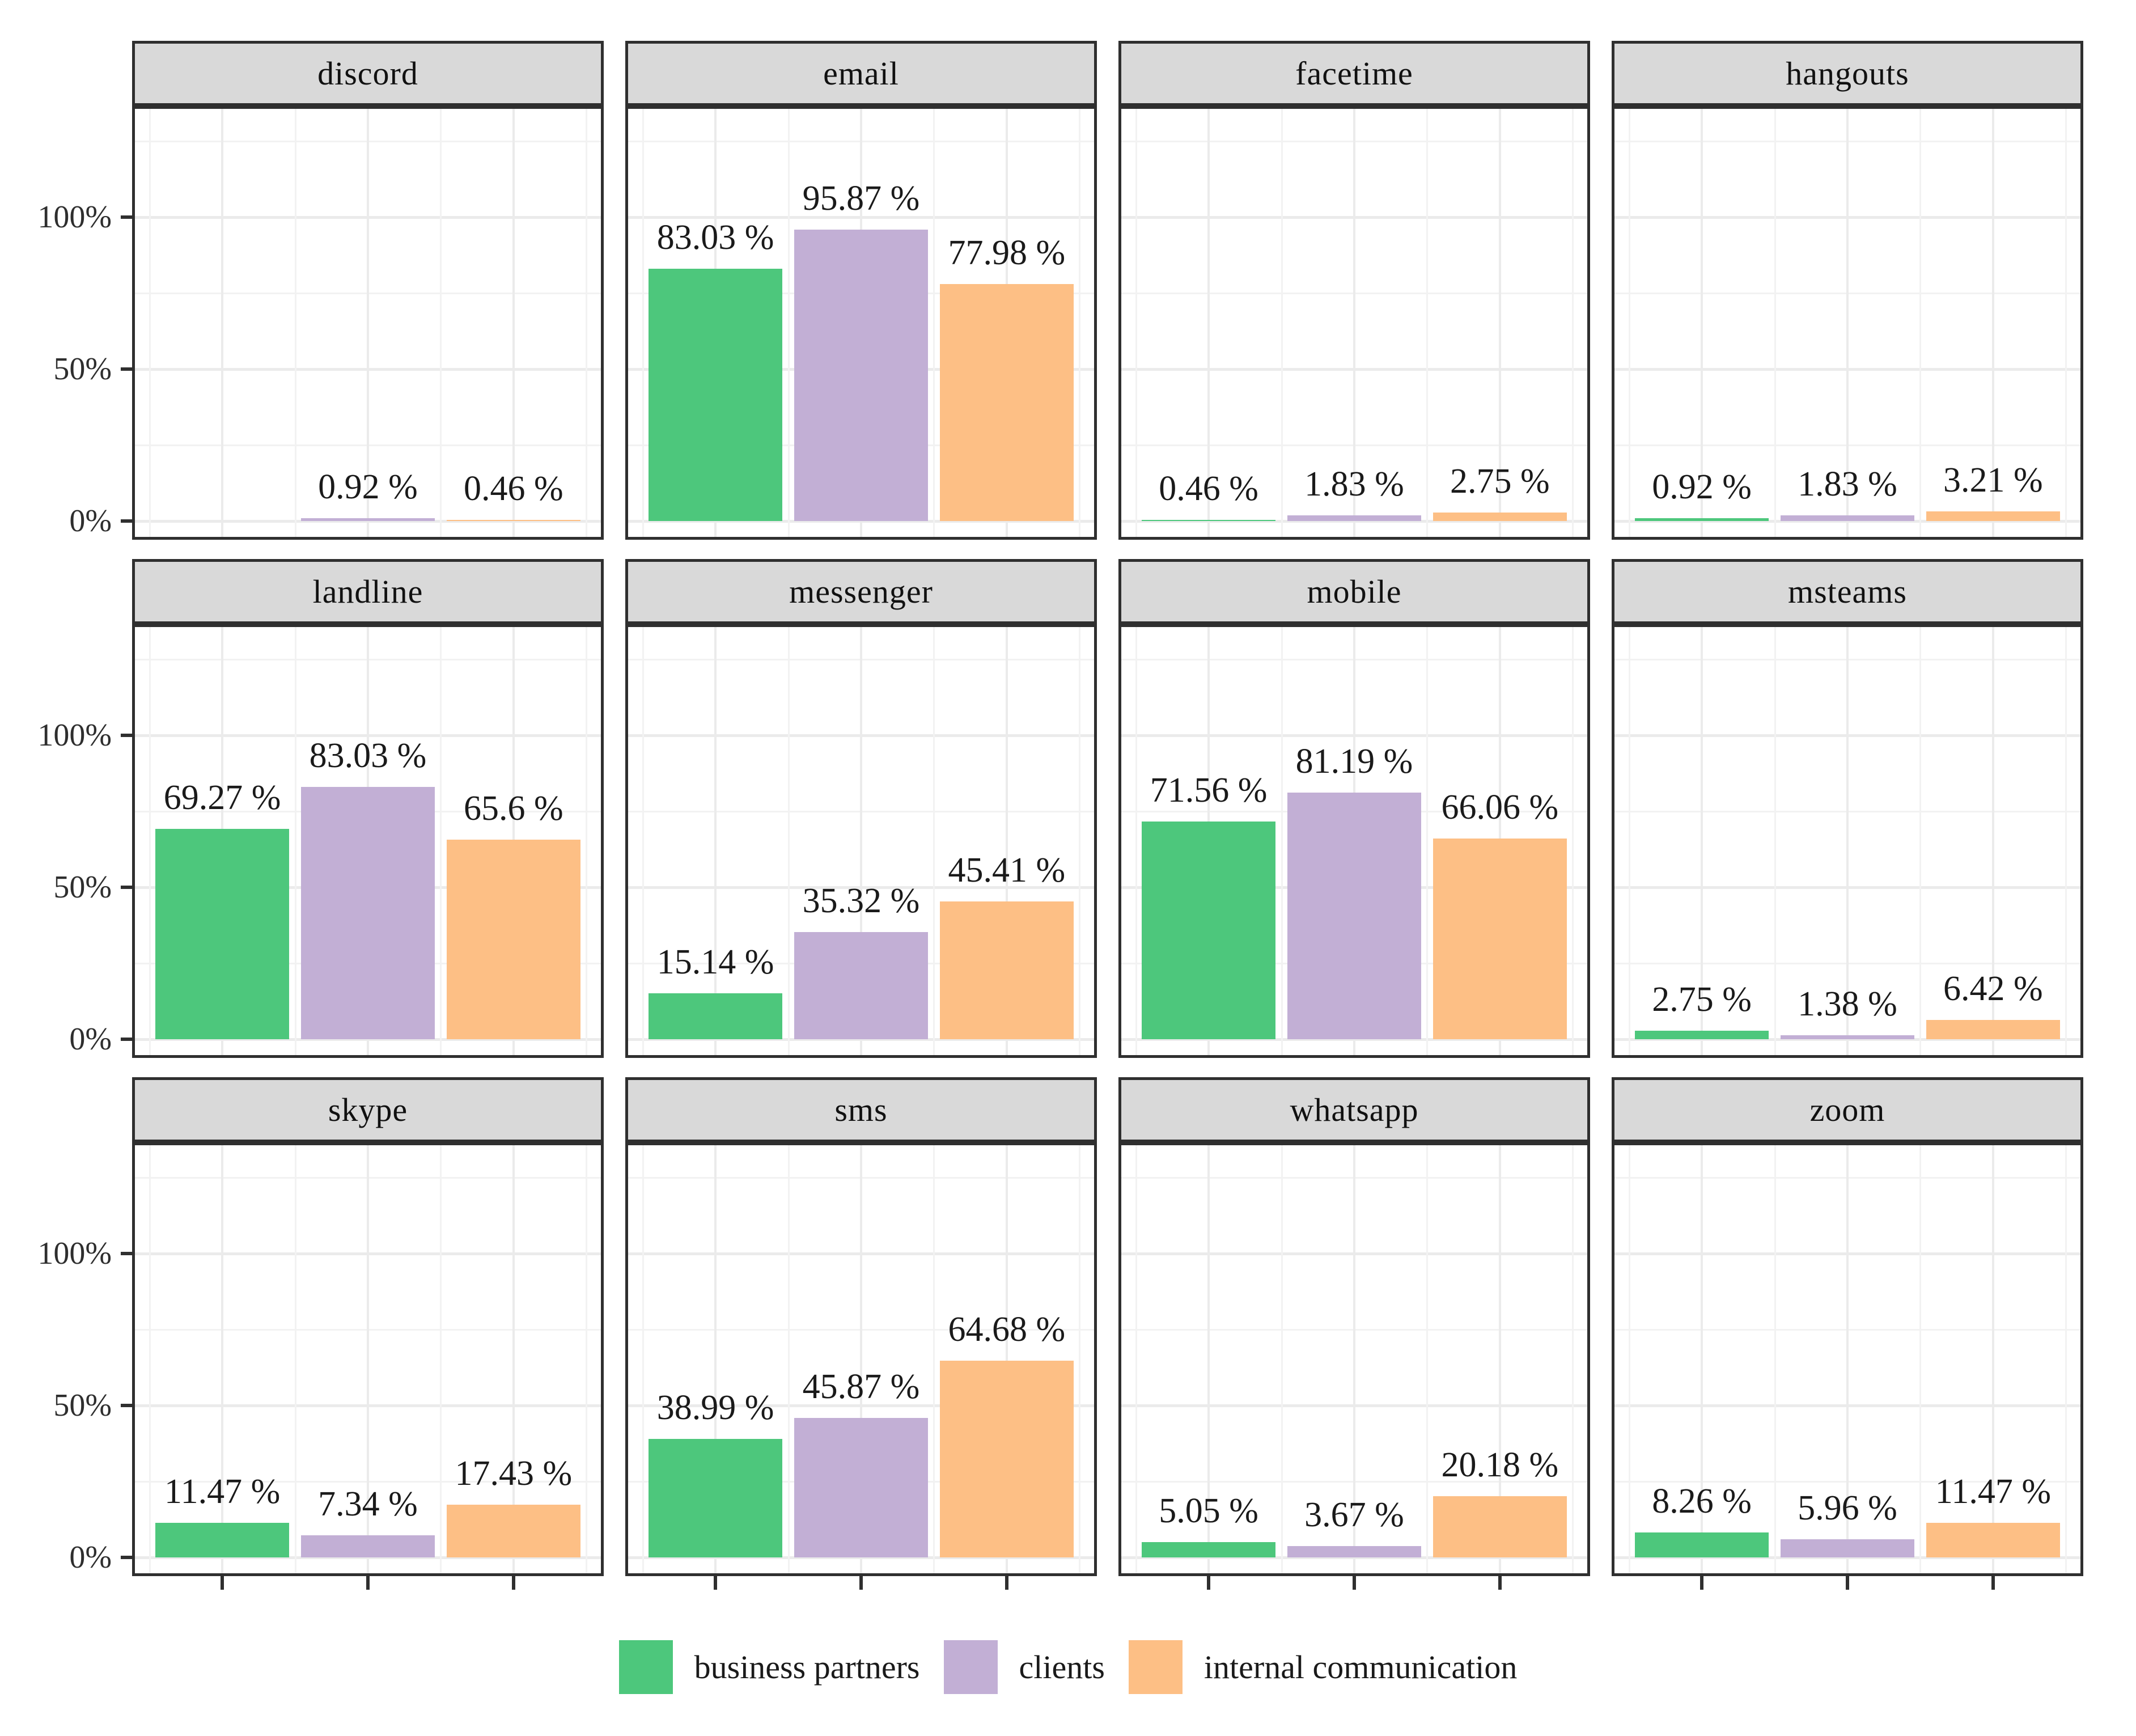 This screenshot has width=2136, height=1736. I want to click on facet-title: discord, so click(368, 74).